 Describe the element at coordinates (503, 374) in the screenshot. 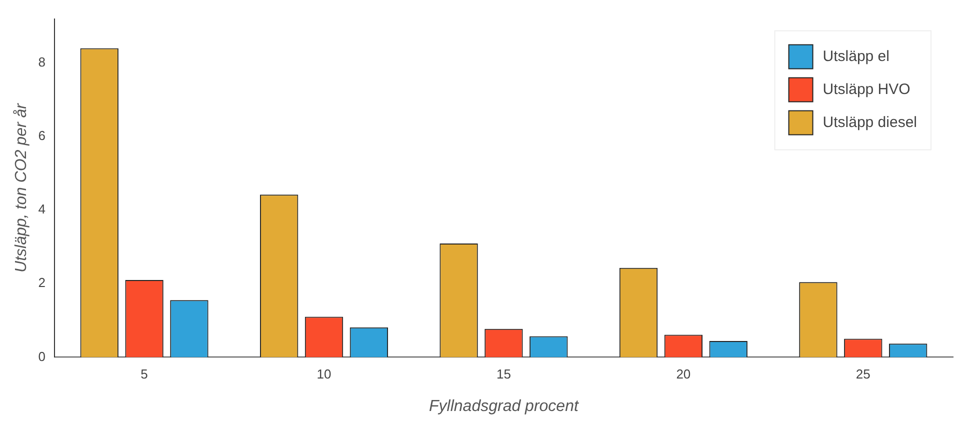

I see `x-tick-label: 15` at that location.